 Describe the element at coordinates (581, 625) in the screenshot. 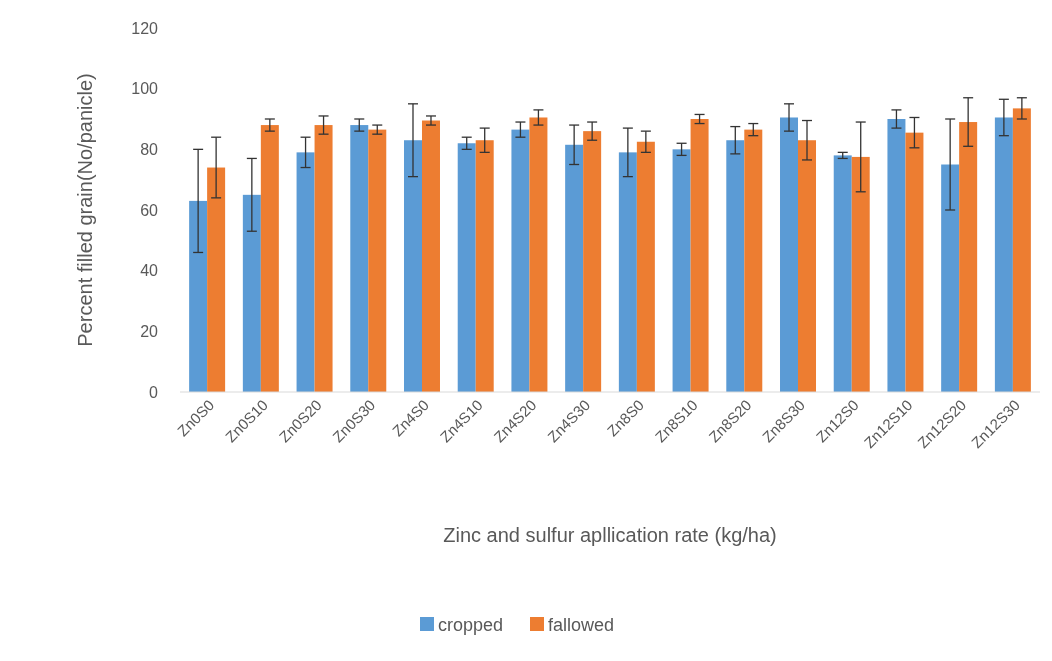

I see `legend-label: fallowed` at that location.